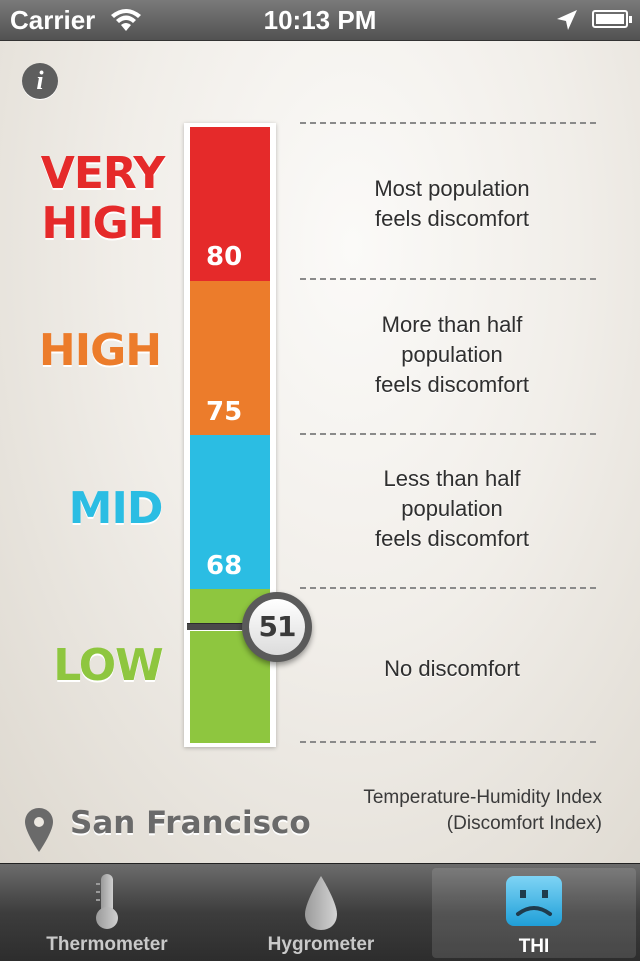 This screenshot has height=961, width=640. I want to click on tab-bar: Thermometer Hygrometer THI, so click(320, 912).